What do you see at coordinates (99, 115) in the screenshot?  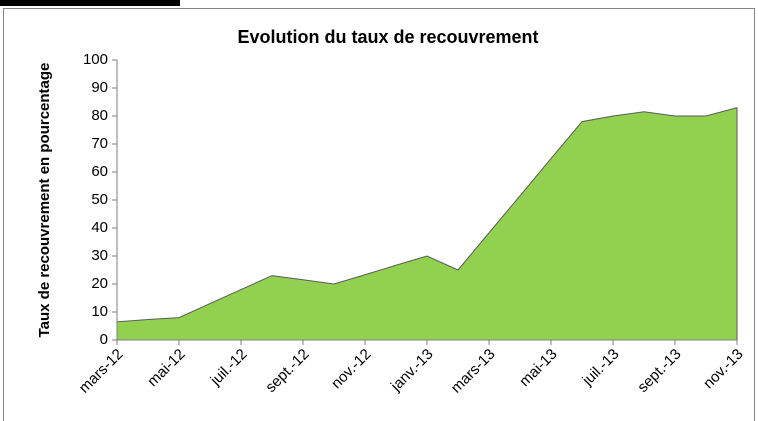 I see `y-tick-label: 80` at bounding box center [99, 115].